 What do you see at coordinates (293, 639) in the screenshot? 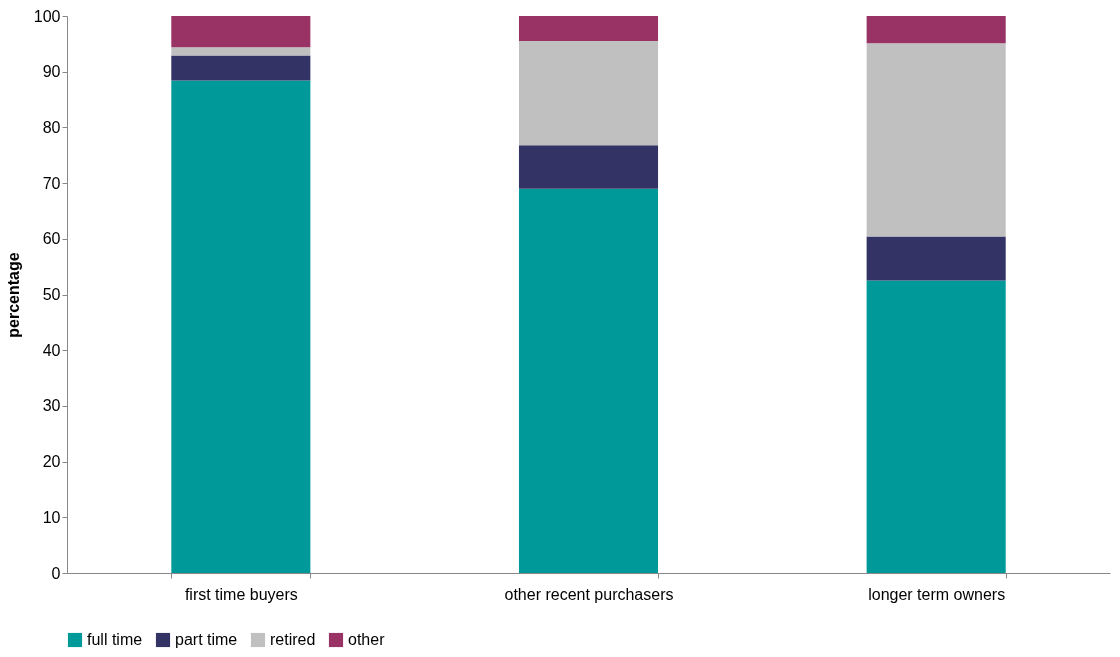
I see `legend-label: retired` at bounding box center [293, 639].